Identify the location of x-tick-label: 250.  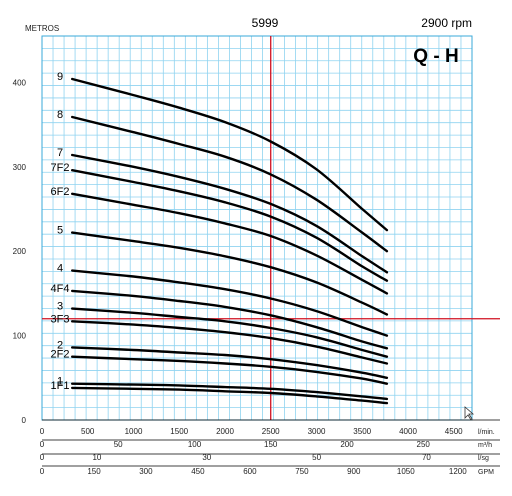
(424, 444).